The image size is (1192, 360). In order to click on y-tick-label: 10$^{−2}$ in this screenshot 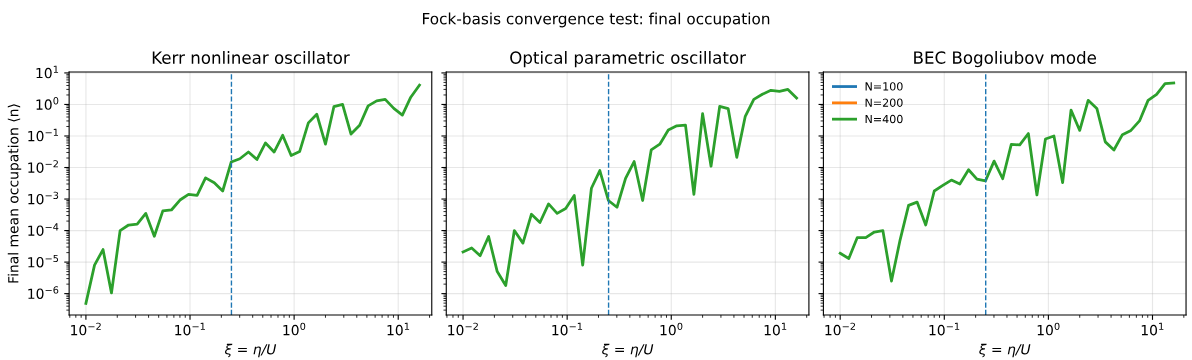, I will do `click(43, 166)`.